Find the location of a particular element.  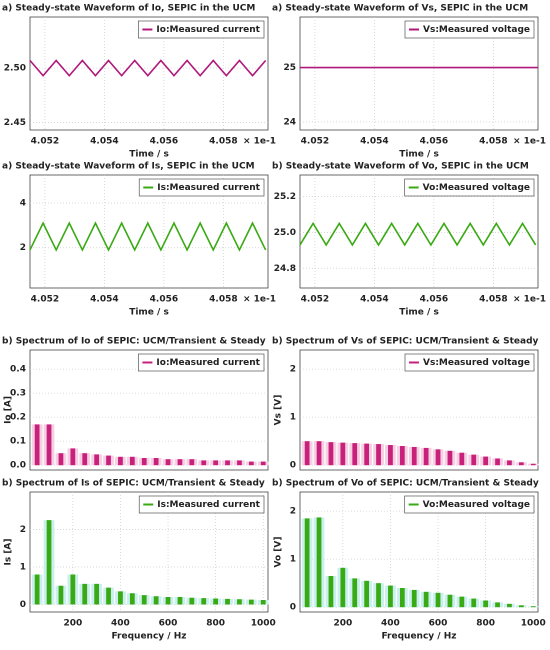

y-tick-label: 0 is located at coordinates (293, 608).